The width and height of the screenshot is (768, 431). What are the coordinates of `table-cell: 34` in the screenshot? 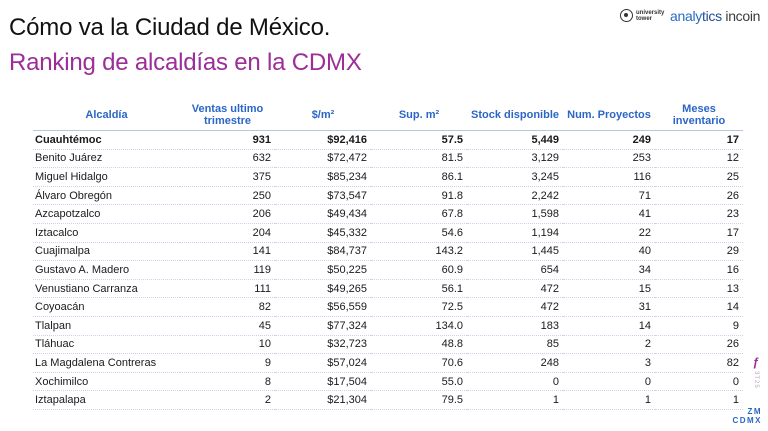 It's located at (609, 270).